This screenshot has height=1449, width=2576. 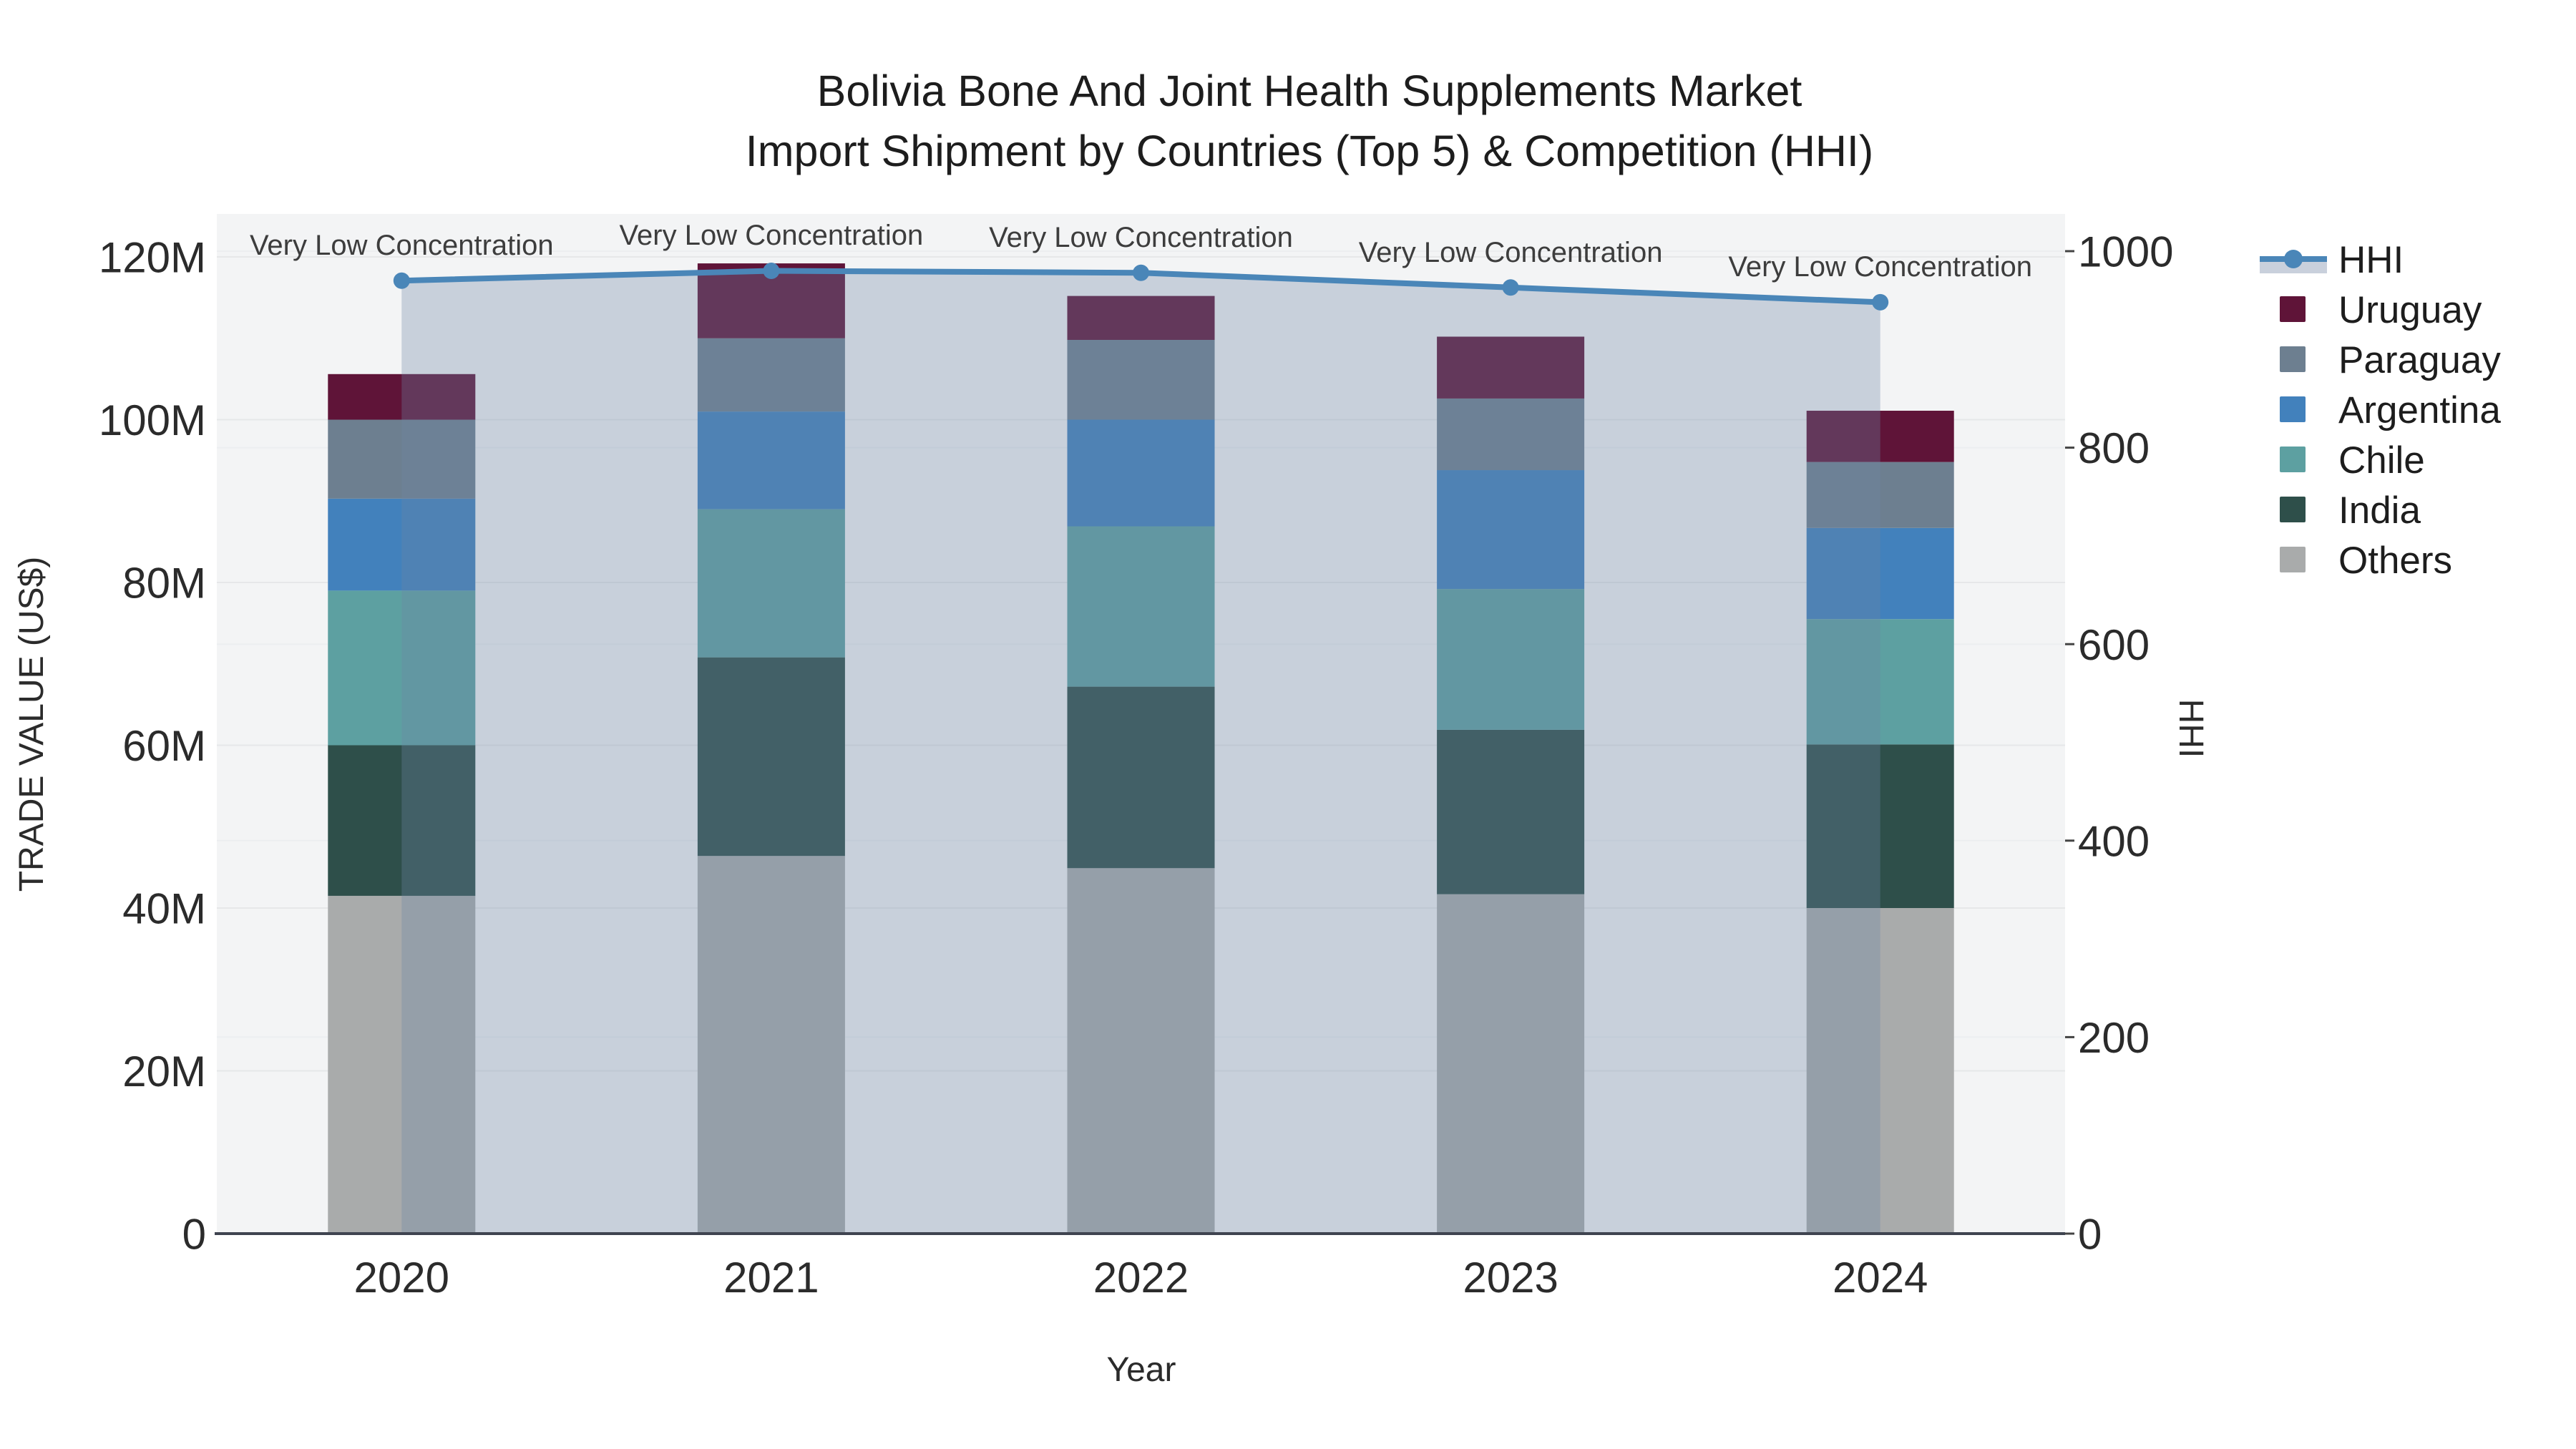 I want to click on annotation-2024: Very Low Concentration, so click(x=1880, y=267).